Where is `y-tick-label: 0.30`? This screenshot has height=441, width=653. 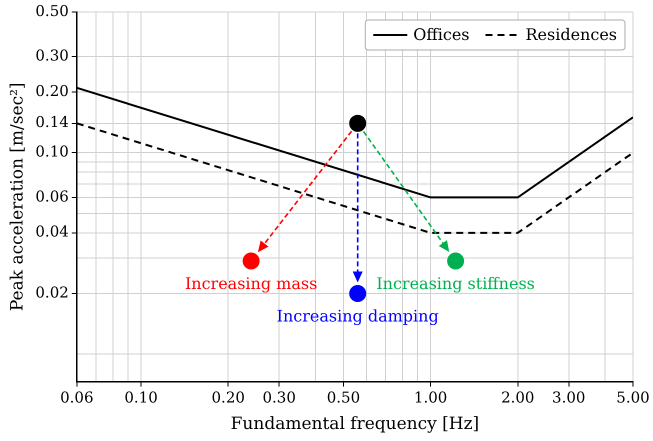
y-tick-label: 0.30 is located at coordinates (52, 55).